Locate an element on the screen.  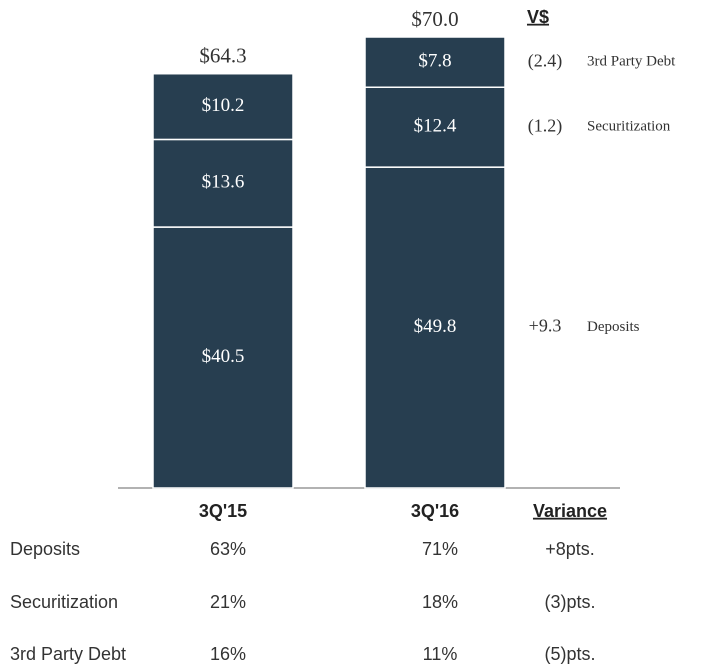
segment-label: $7.8 is located at coordinates (434, 60).